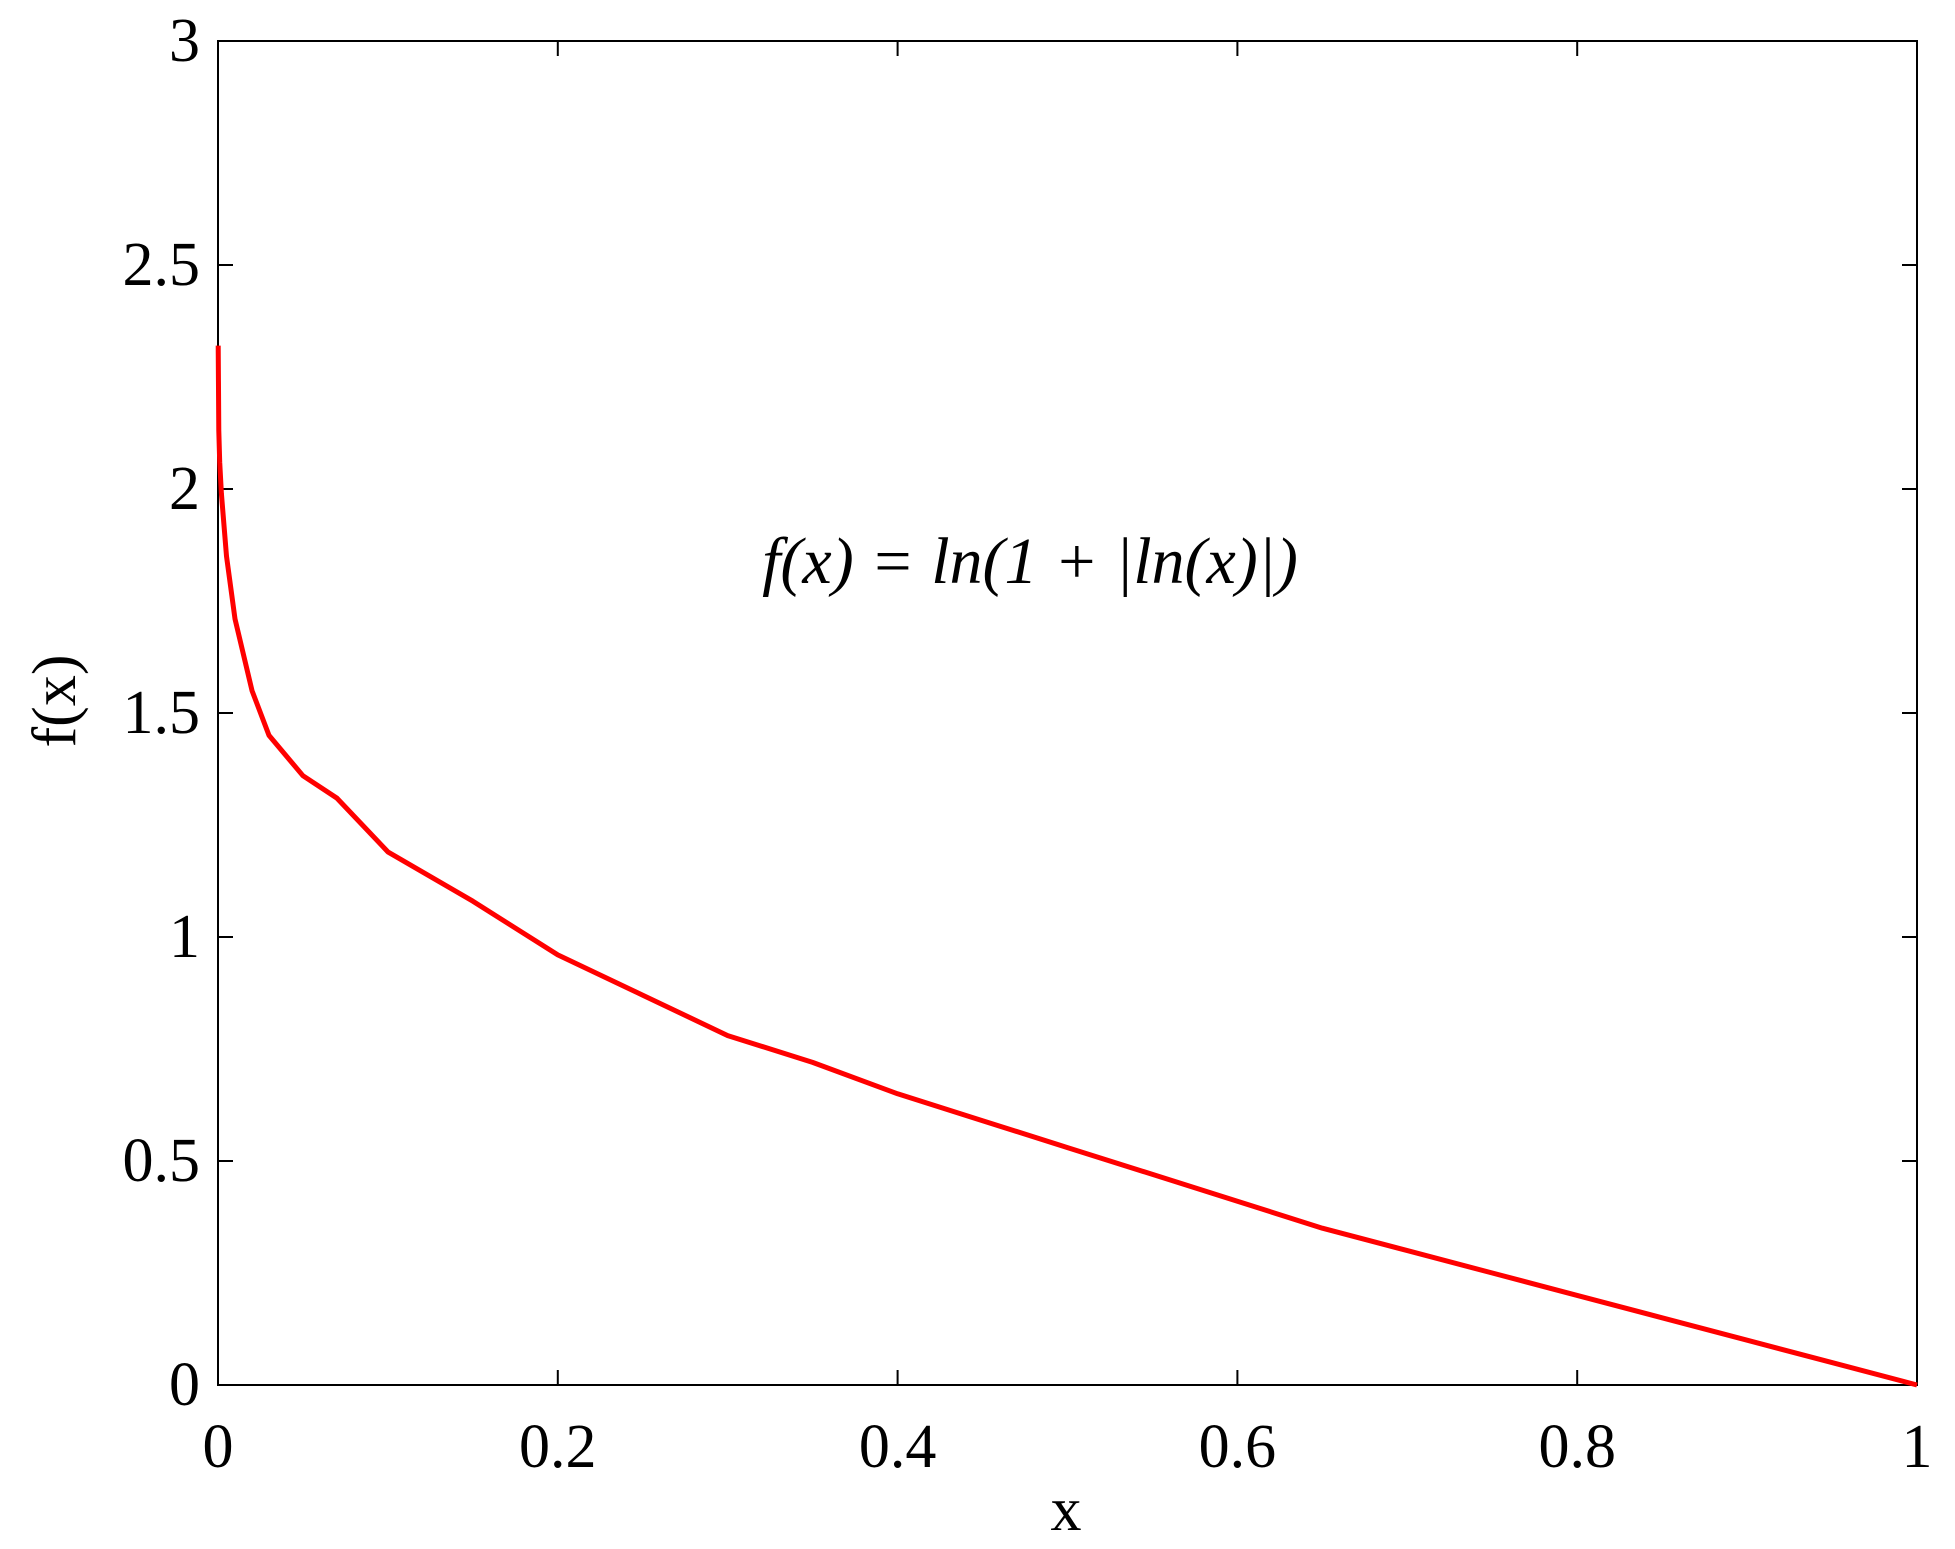 The image size is (1955, 1549). Describe the element at coordinates (162, 1161) in the screenshot. I see `y-tick-label: 0.5` at that location.